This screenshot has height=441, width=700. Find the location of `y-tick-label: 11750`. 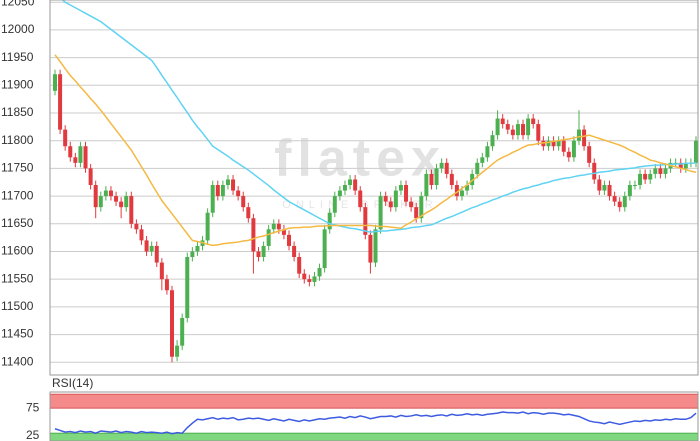

y-tick-label: 11750 is located at coordinates (17, 168).